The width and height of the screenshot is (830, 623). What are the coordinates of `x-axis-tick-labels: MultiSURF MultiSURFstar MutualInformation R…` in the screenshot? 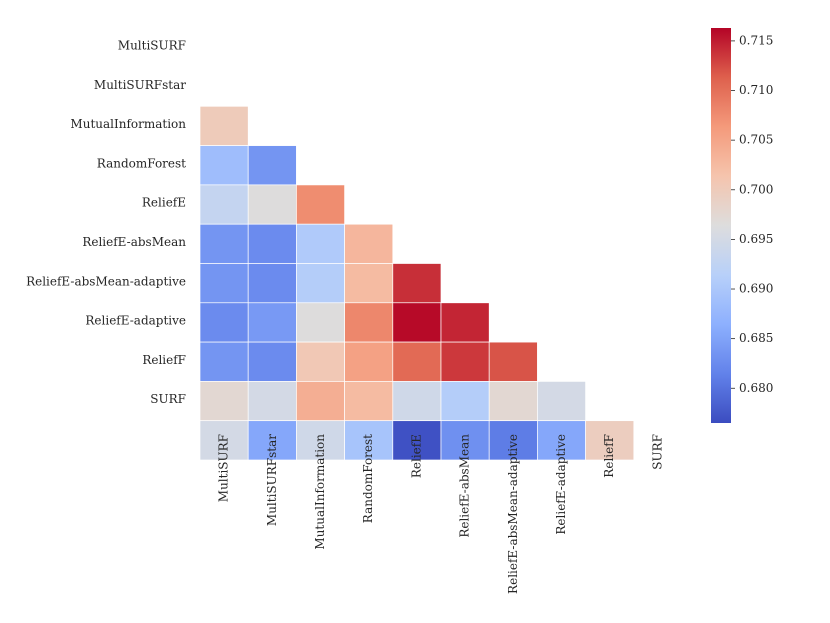 It's located at (441, 514).